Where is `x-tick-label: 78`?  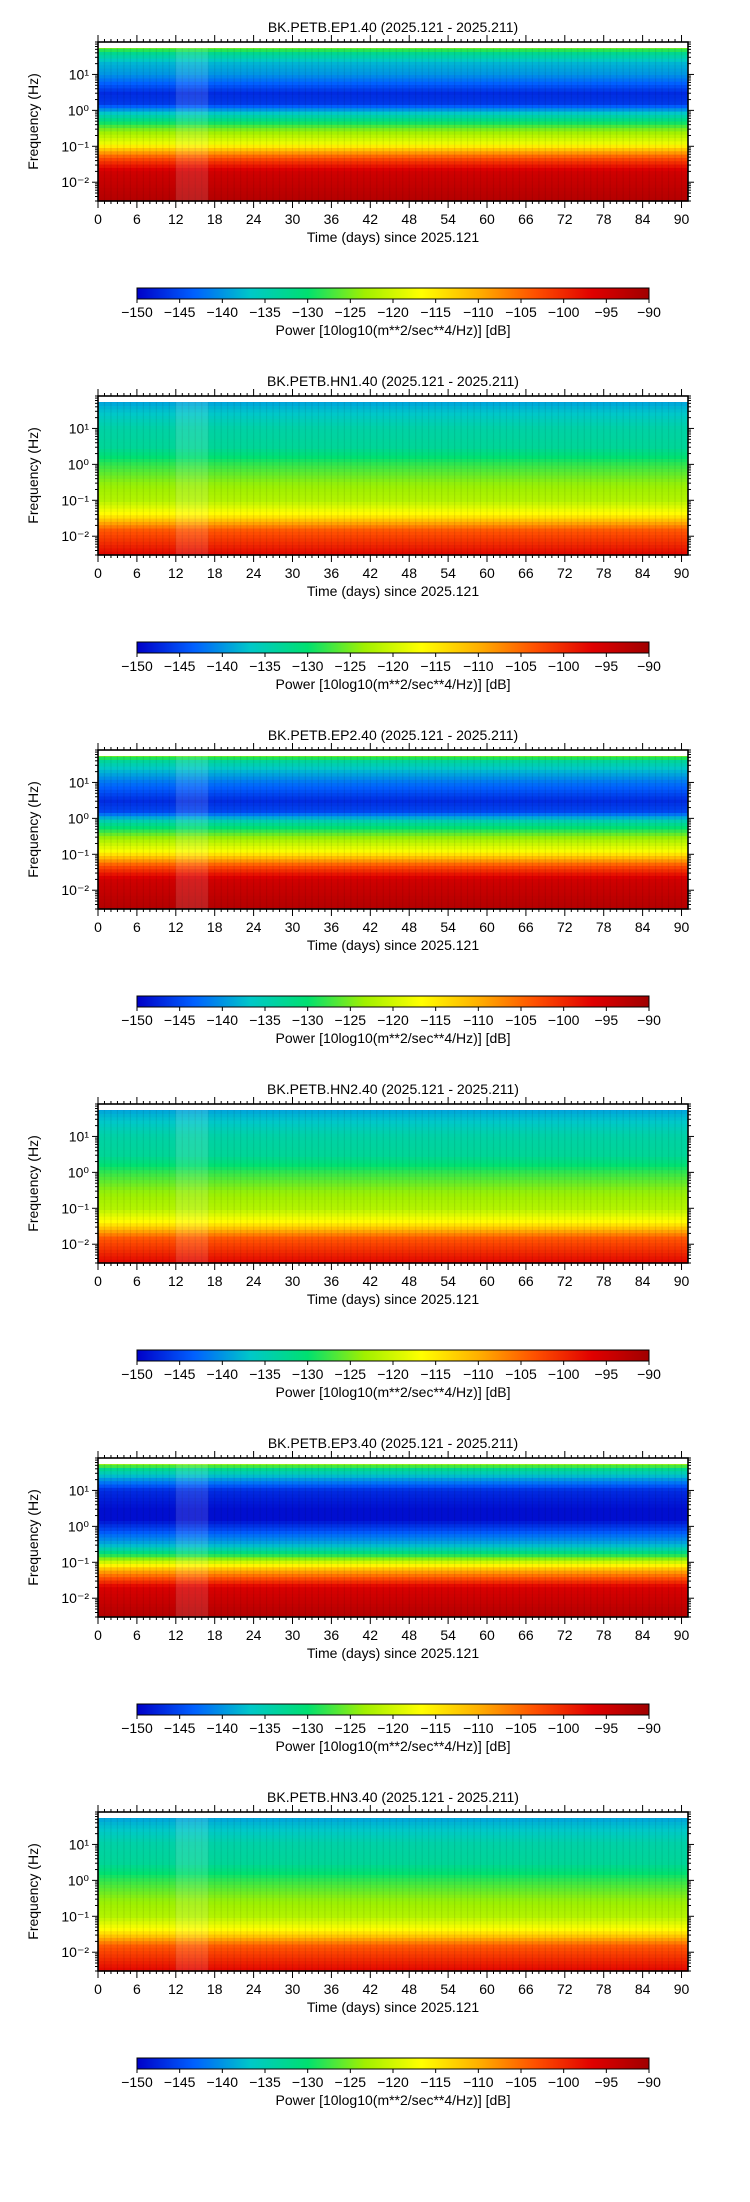
x-tick-label: 78 is located at coordinates (604, 927).